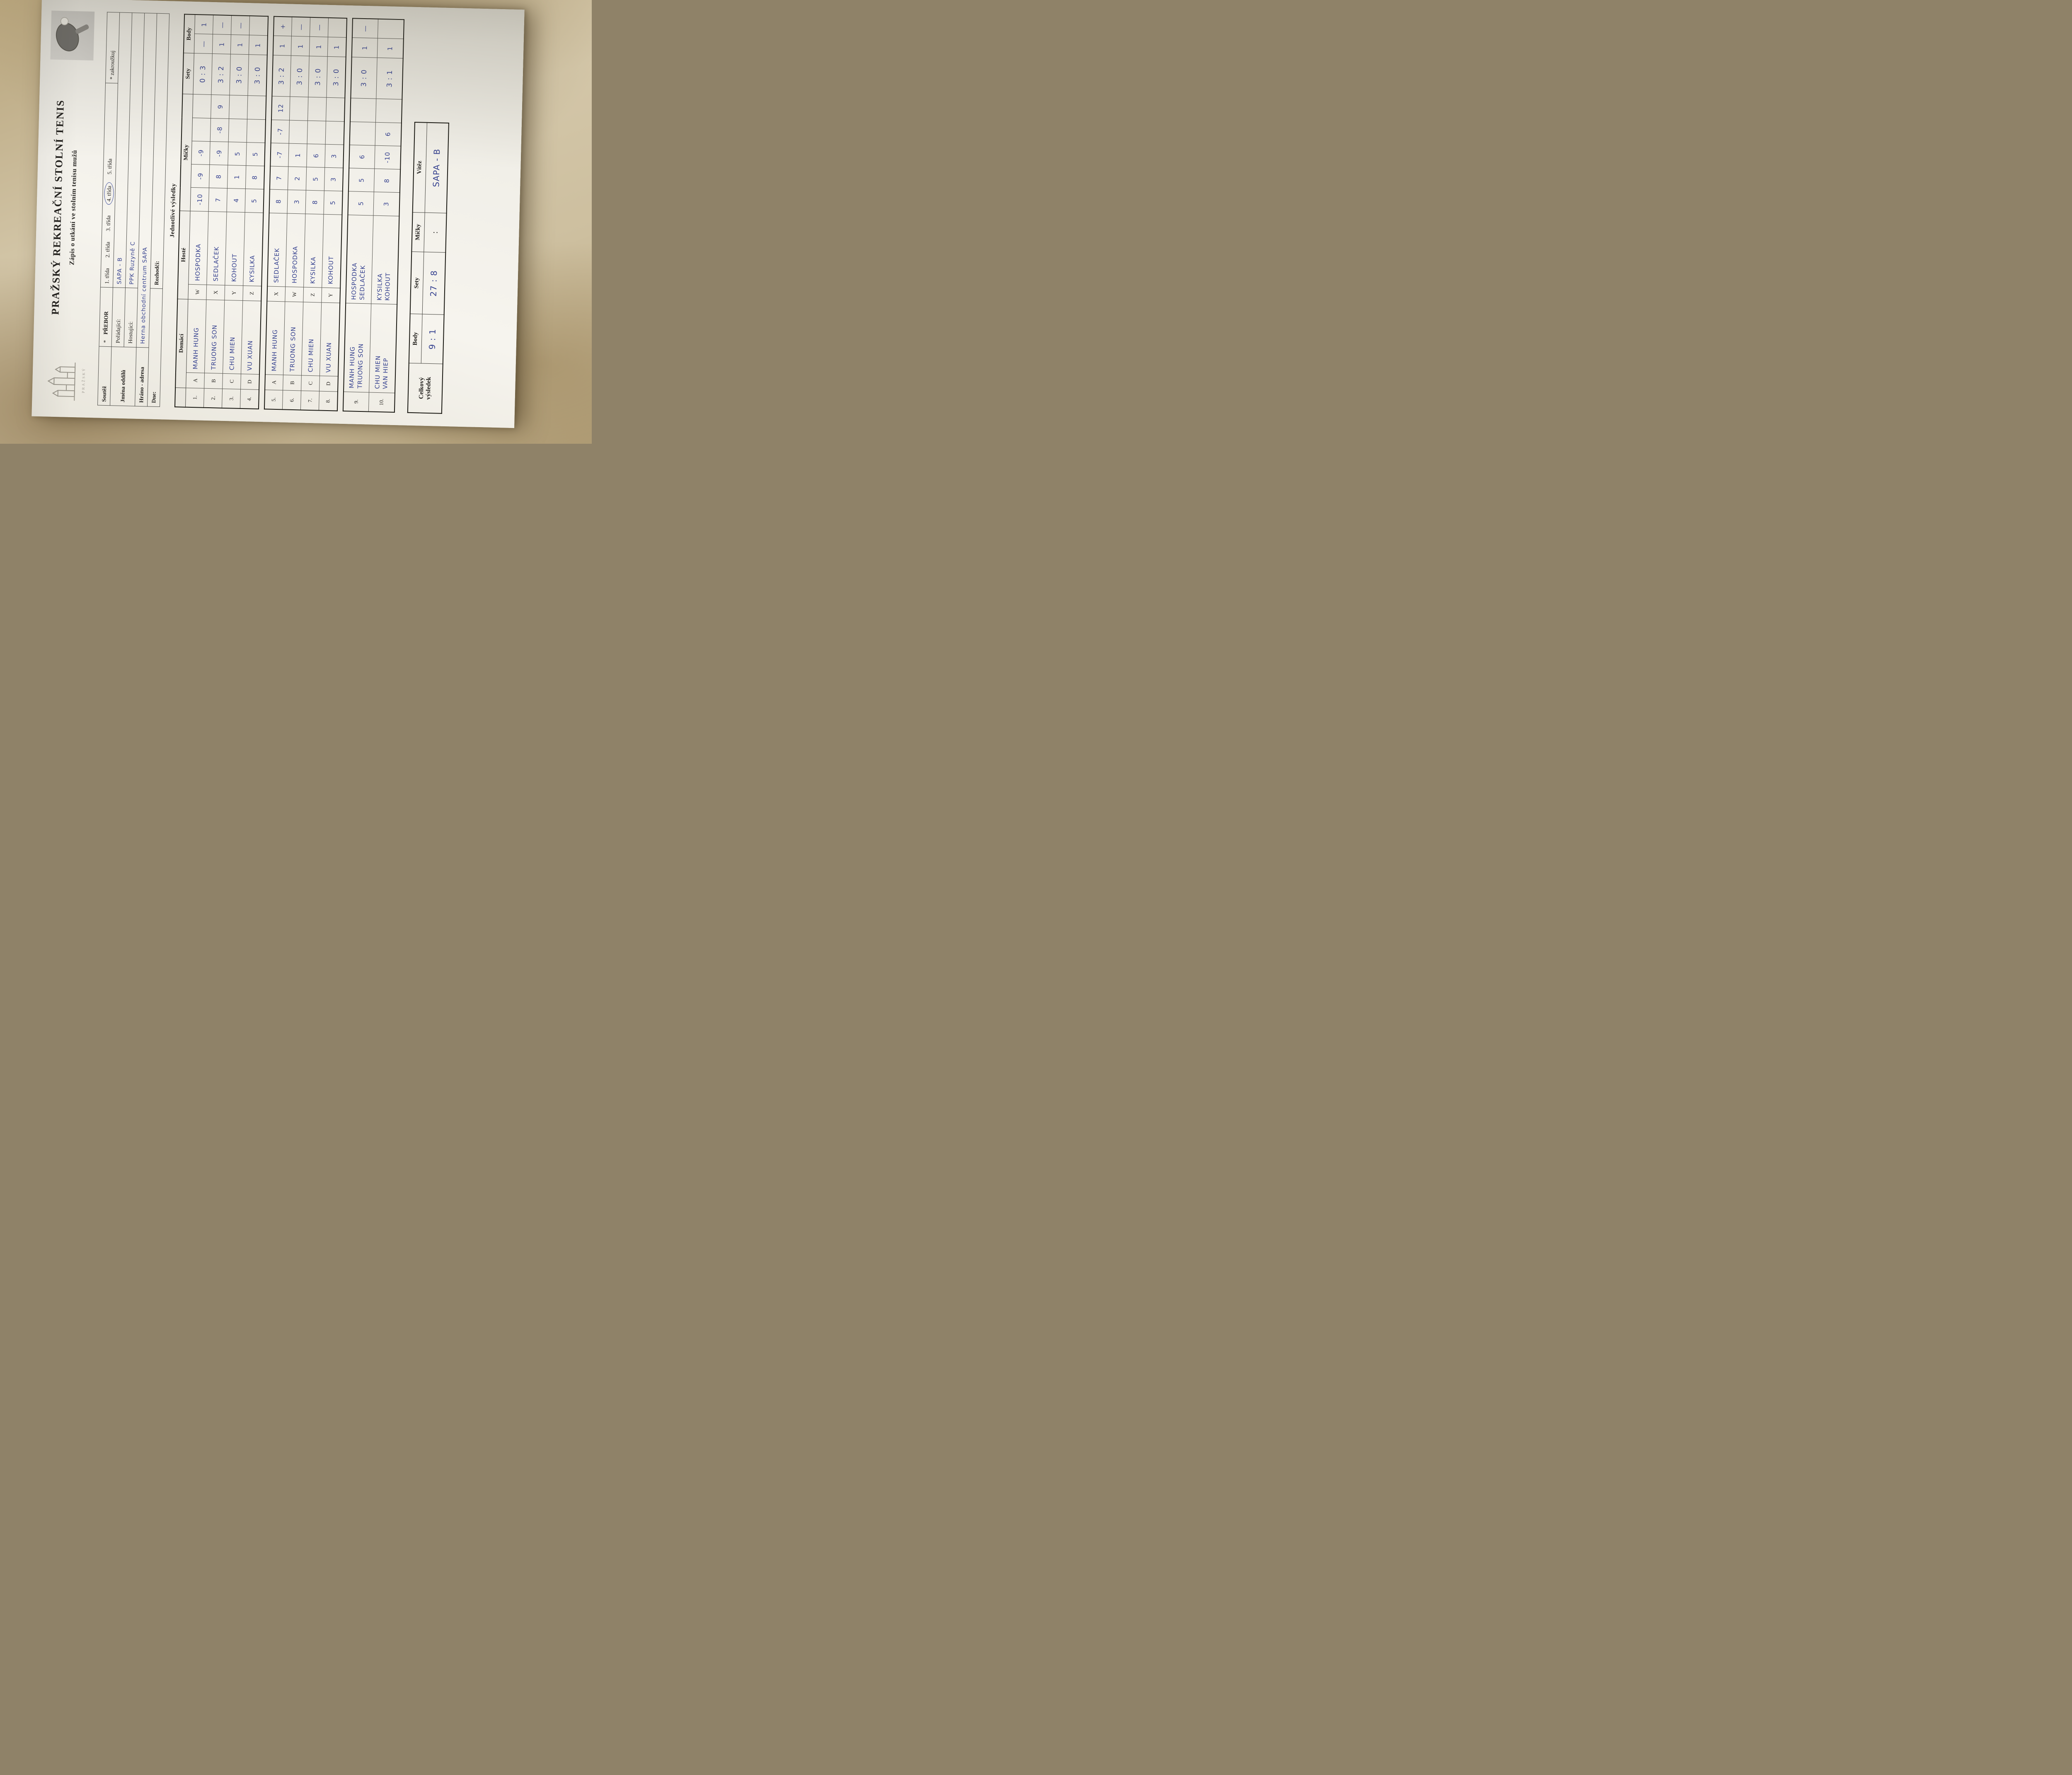 The height and width of the screenshot is (1775, 2072). What do you see at coordinates (328, 401) in the screenshot?
I see `match-number: 8.` at bounding box center [328, 401].